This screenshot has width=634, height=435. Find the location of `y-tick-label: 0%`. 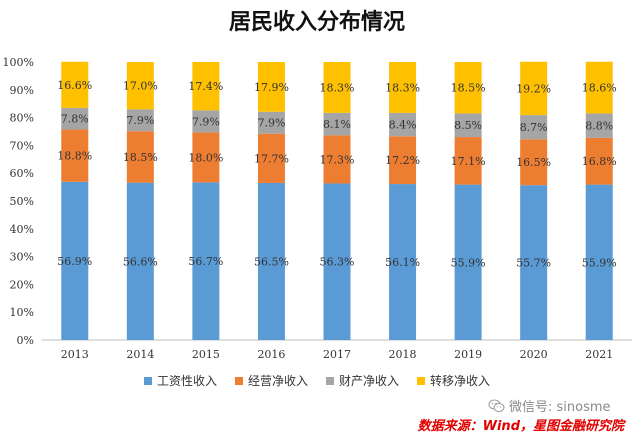

y-tick-label: 0% is located at coordinates (25, 340).